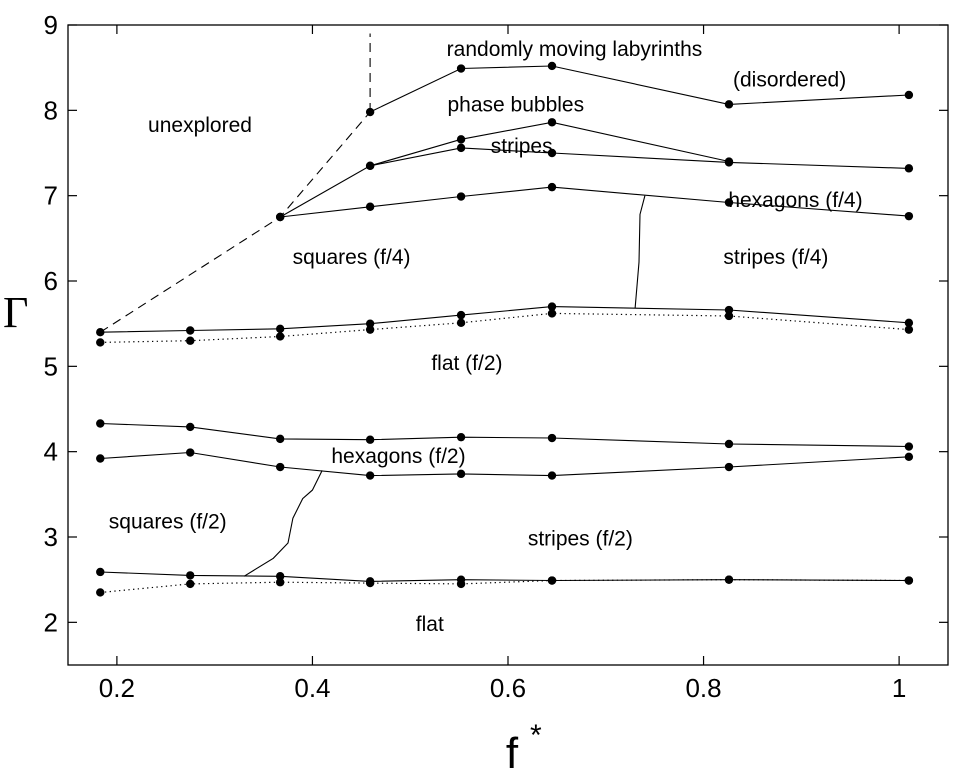 The image size is (957, 783). Describe the element at coordinates (51, 196) in the screenshot. I see `y-tick-label: 7` at that location.